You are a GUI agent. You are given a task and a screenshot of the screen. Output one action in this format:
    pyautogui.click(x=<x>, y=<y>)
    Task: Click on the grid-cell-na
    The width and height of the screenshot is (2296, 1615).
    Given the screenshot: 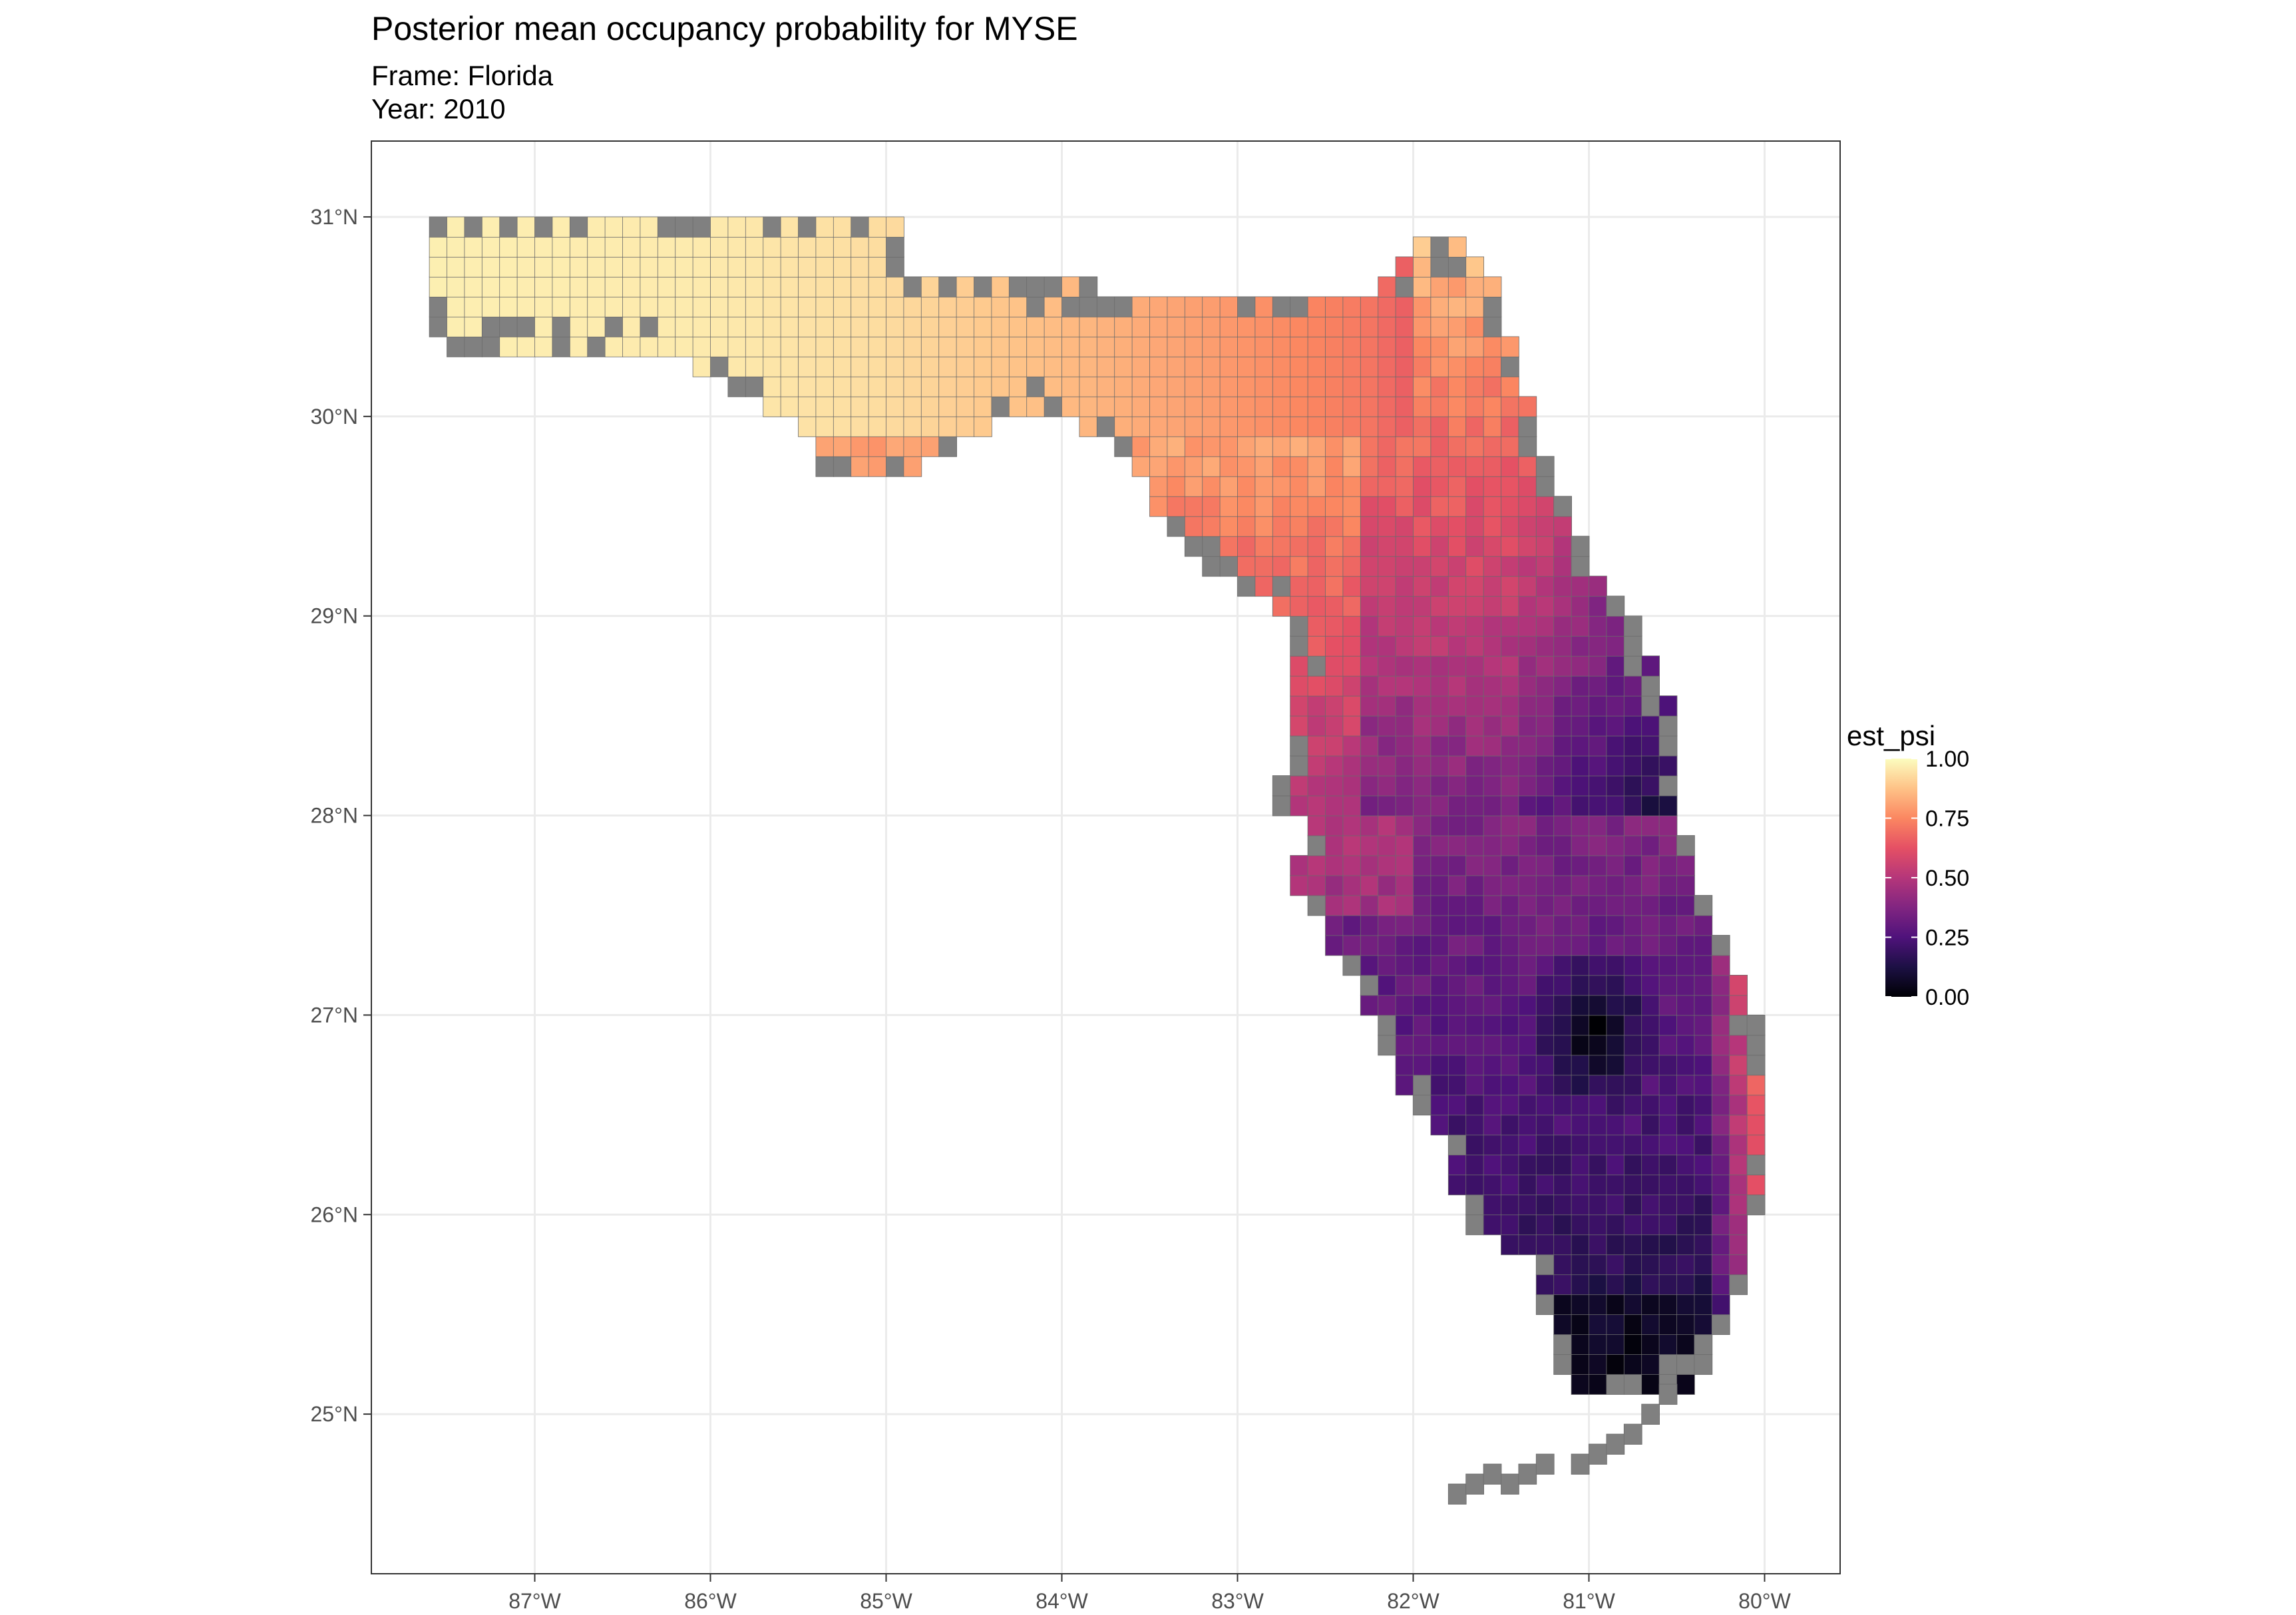 What is the action you would take?
    pyautogui.click(x=1474, y=1484)
    